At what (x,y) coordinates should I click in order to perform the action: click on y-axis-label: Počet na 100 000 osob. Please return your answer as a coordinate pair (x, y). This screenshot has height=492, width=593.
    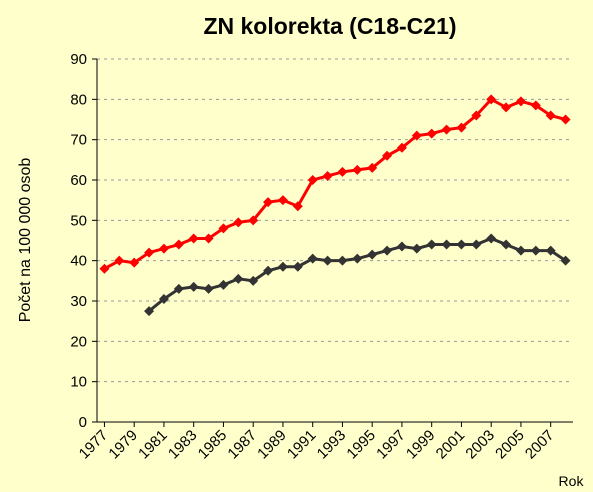
    Looking at the image, I should click on (25, 240).